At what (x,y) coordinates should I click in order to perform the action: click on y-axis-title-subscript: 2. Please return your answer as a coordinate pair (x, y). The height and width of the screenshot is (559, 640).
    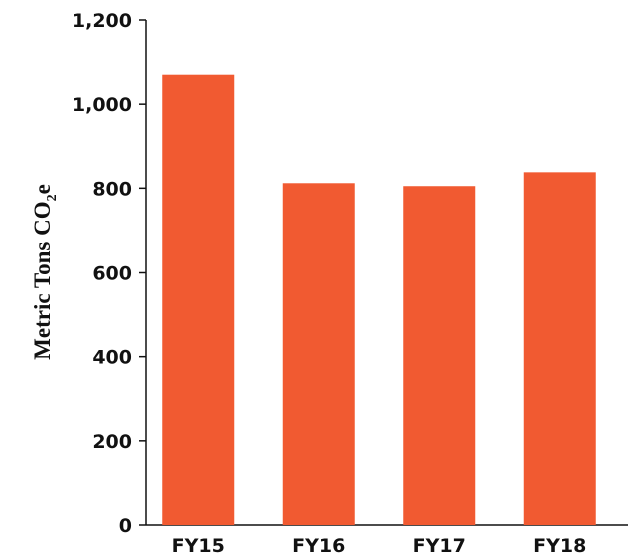
    Looking at the image, I should click on (52, 197).